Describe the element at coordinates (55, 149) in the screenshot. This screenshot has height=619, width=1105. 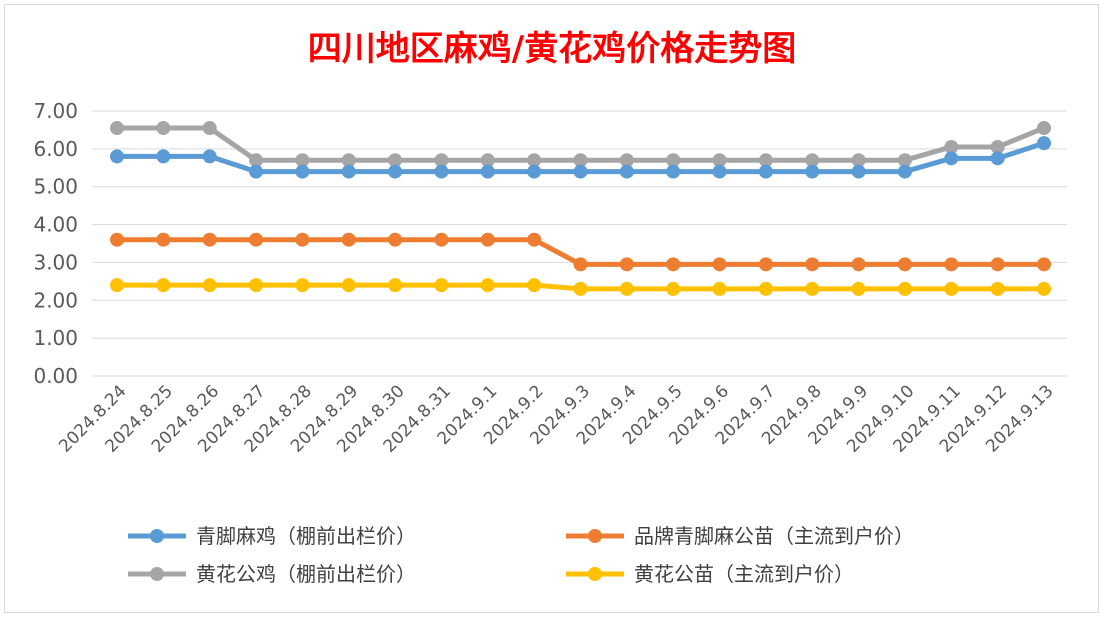
I see `y-tick-label: 6.00` at that location.